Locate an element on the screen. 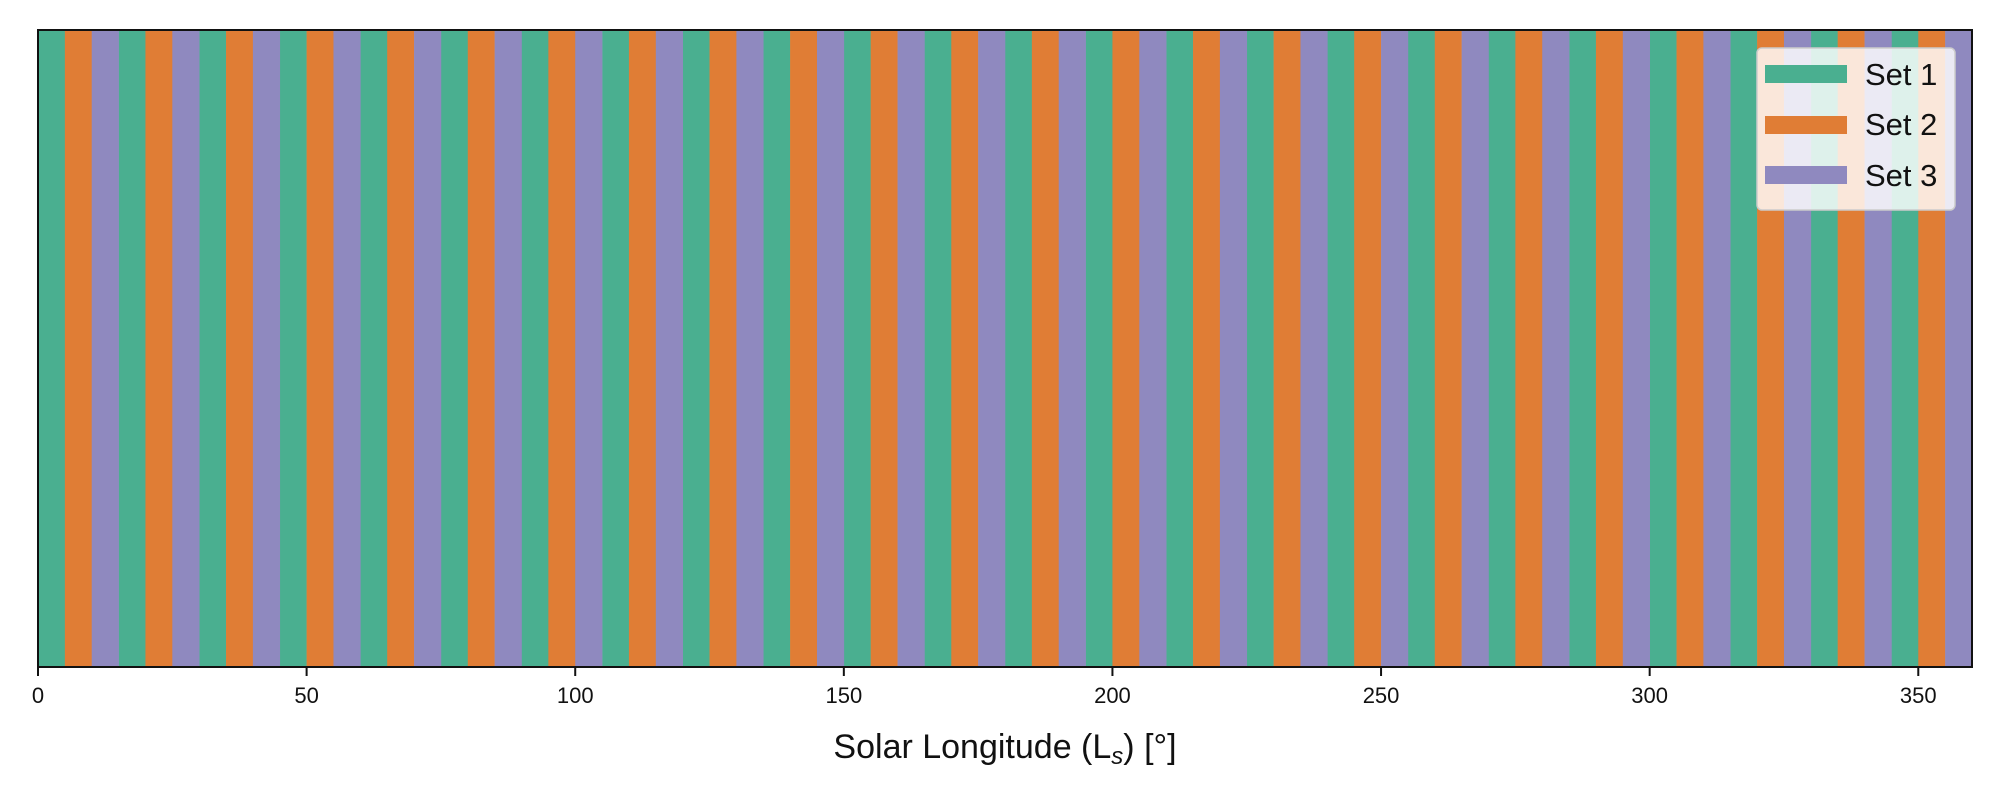  x-axis: 0 50 100 150 200 250 300 350 is located at coordinates (984, 687).